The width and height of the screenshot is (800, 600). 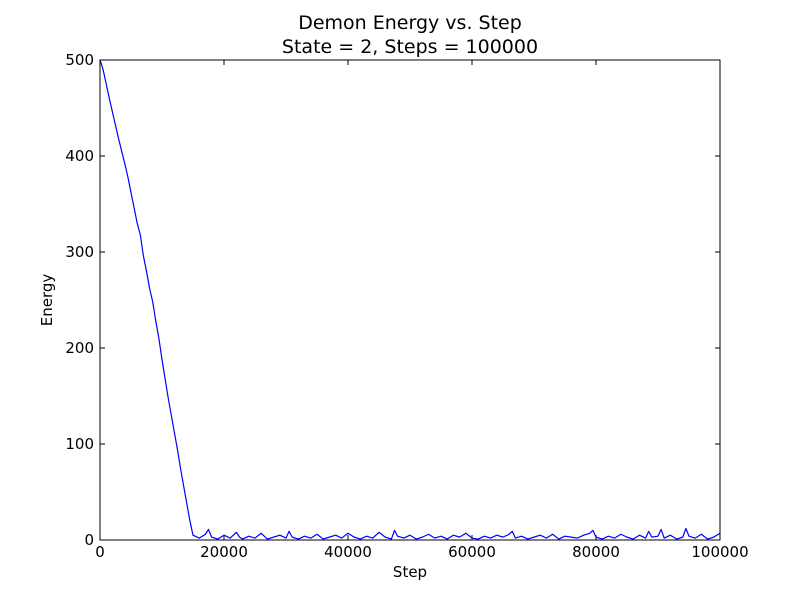 What do you see at coordinates (410, 23) in the screenshot?
I see `chart-title: Demon Energy vs. Step` at bounding box center [410, 23].